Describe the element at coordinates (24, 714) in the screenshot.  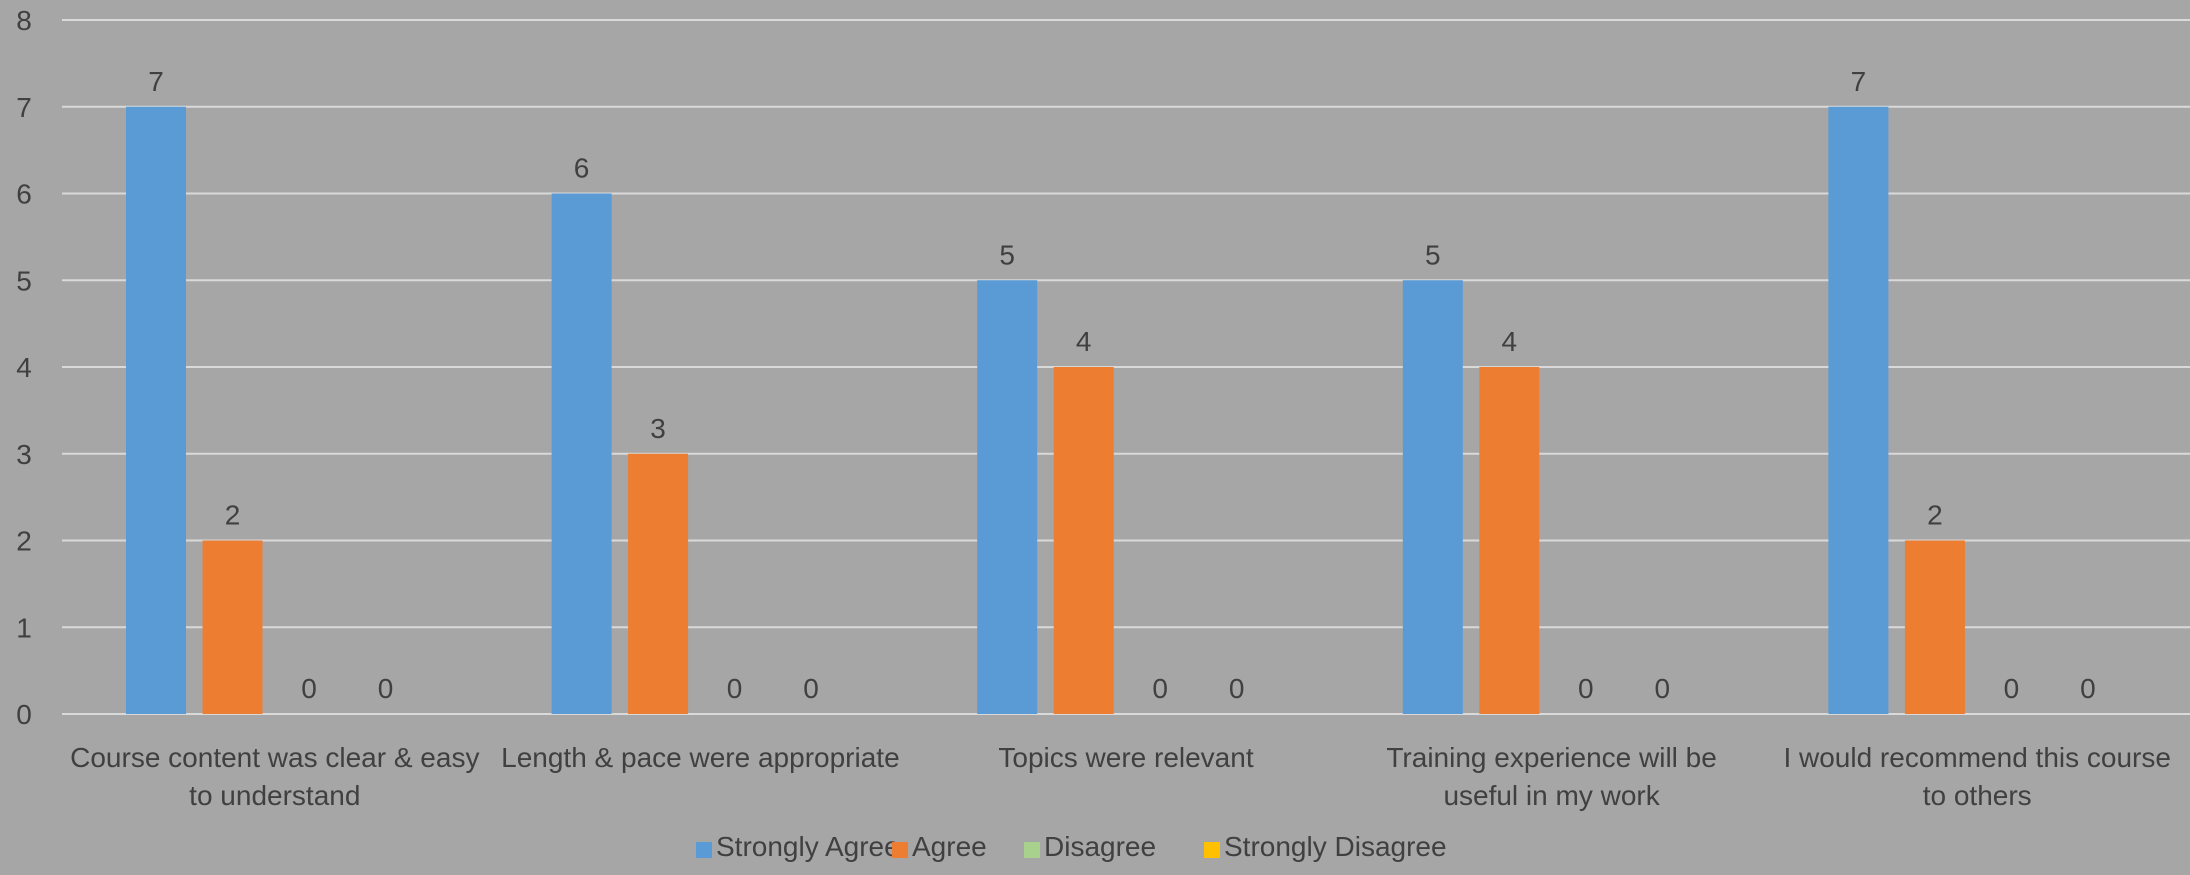
I see `y-tick-label-0: 0` at that location.